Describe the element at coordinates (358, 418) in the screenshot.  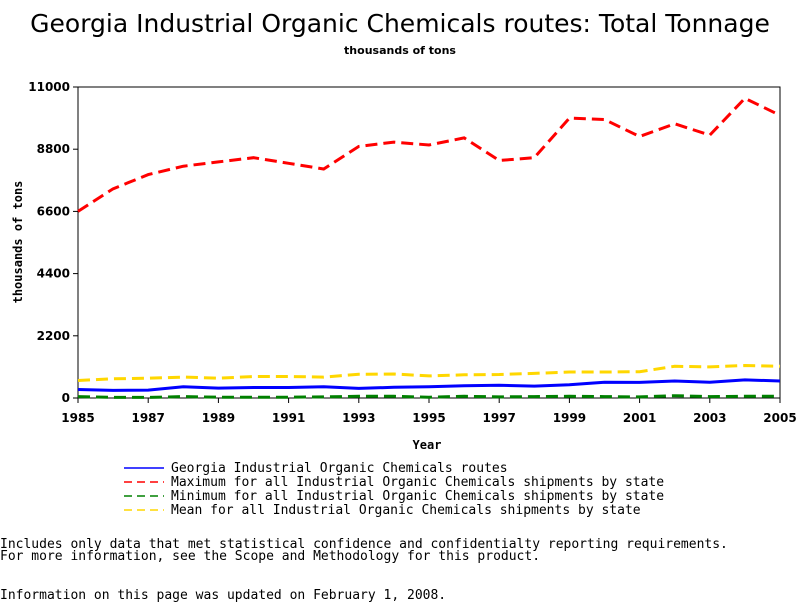
I see `x-tick-label: 1993` at that location.